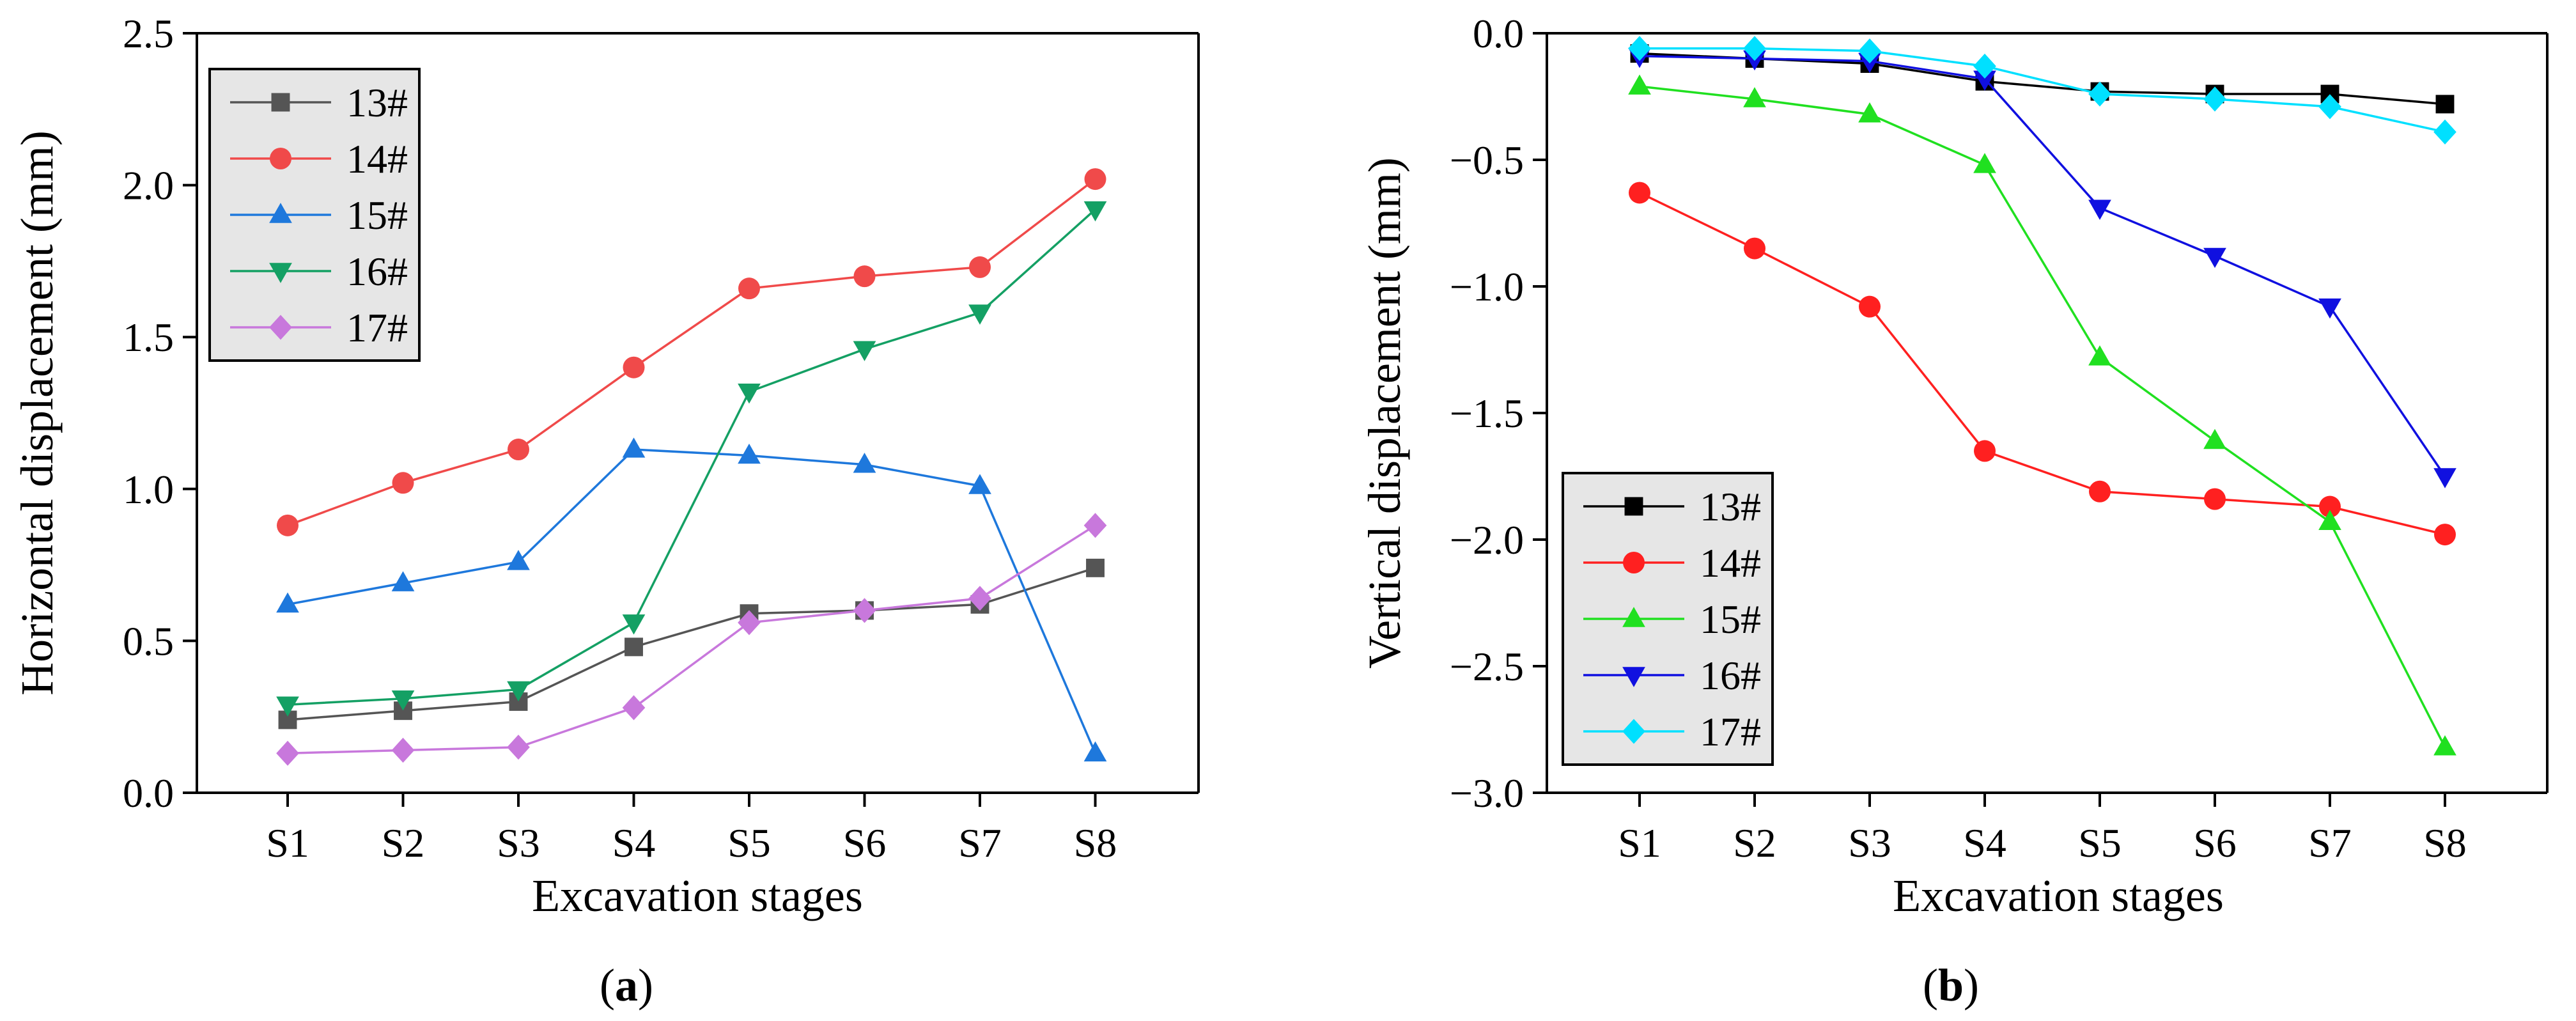 This screenshot has height=1021, width=2576. What do you see at coordinates (980, 843) in the screenshot?
I see `chart-a-x-tick-label: S7` at bounding box center [980, 843].